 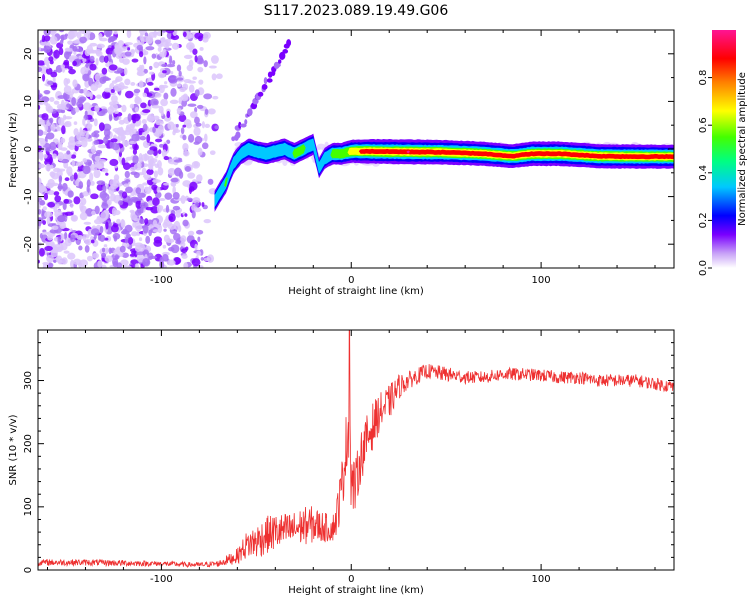 I want to click on colorbar-tick-label: 0.0, so click(x=703, y=268).